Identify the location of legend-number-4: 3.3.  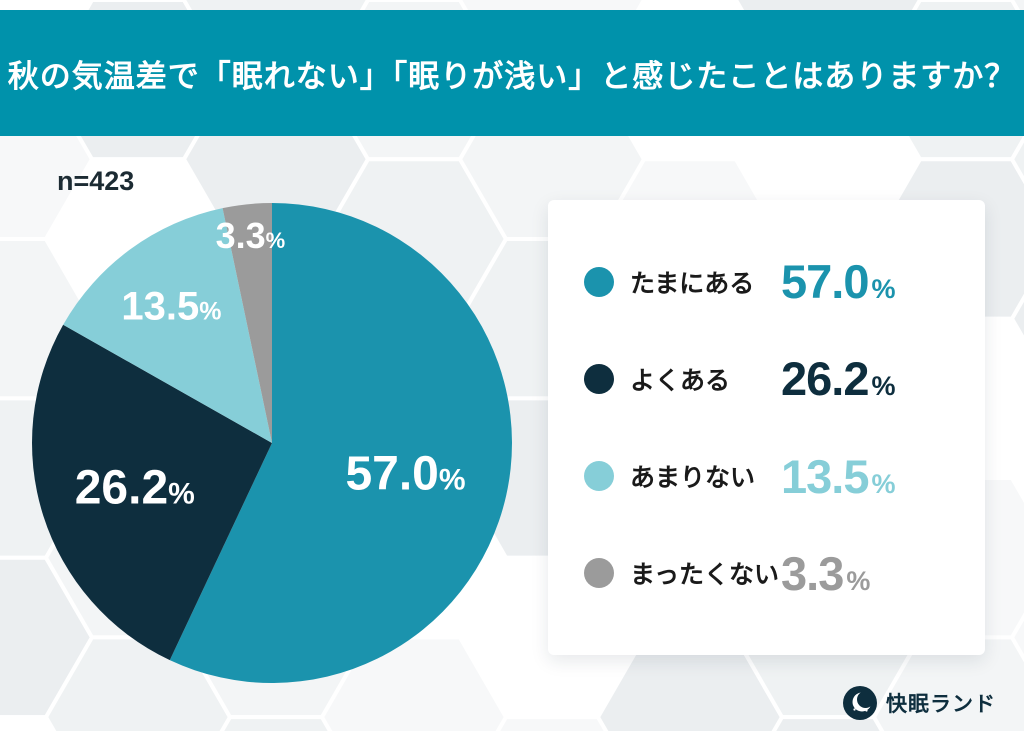
(812, 573).